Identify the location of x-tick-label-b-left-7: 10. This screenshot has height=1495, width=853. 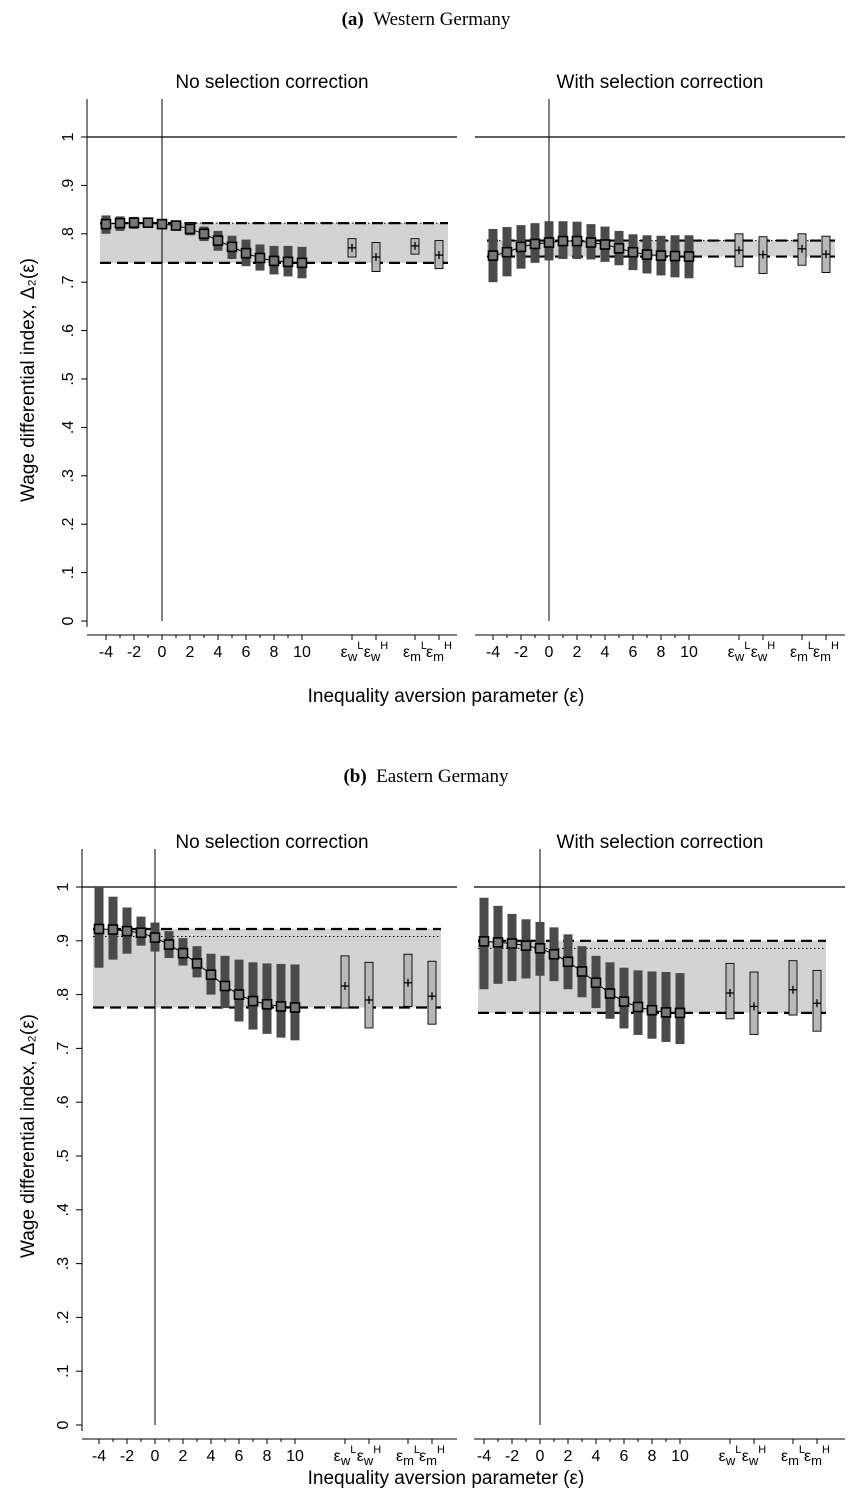
(295, 1456).